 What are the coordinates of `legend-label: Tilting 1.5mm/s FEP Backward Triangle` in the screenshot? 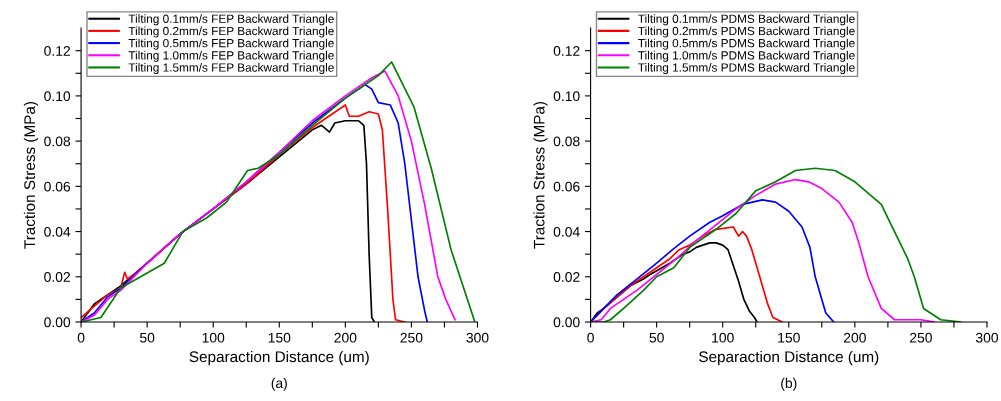 It's located at (231, 69).